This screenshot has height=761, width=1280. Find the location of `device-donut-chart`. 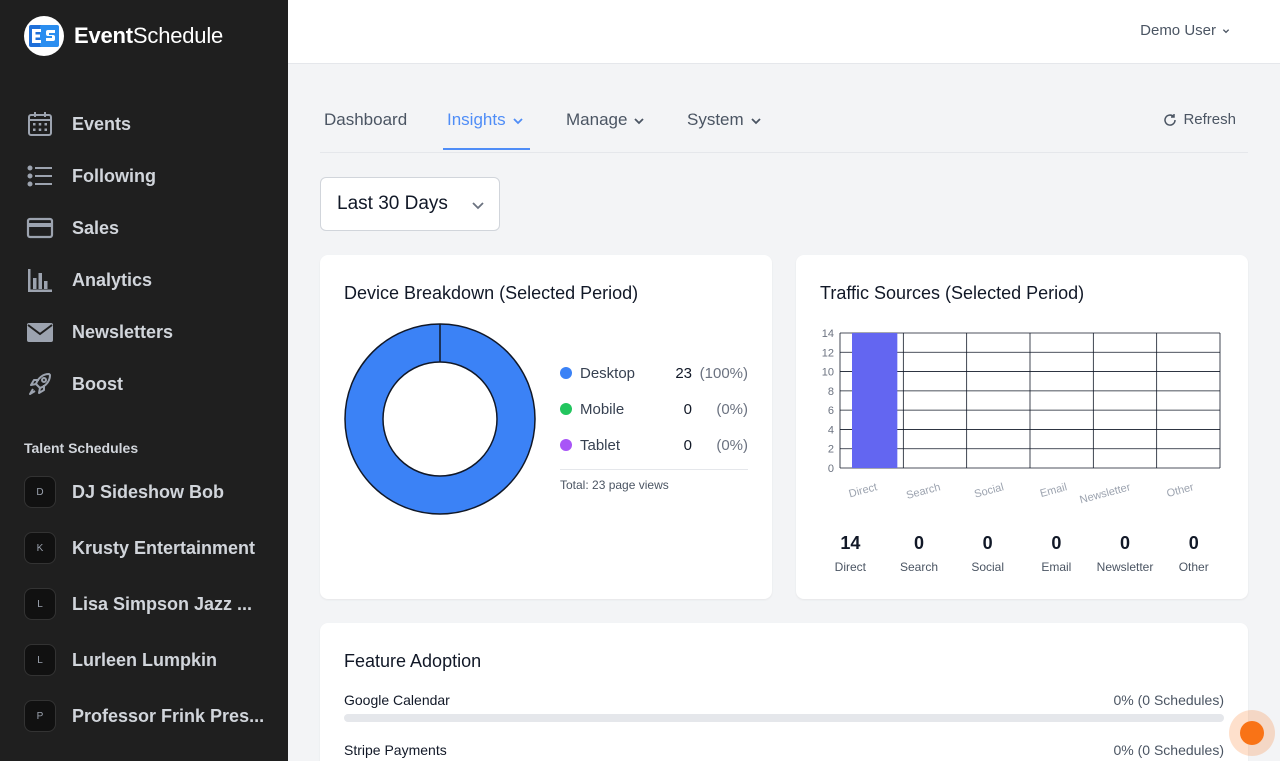

device-donut-chart is located at coordinates (440, 419).